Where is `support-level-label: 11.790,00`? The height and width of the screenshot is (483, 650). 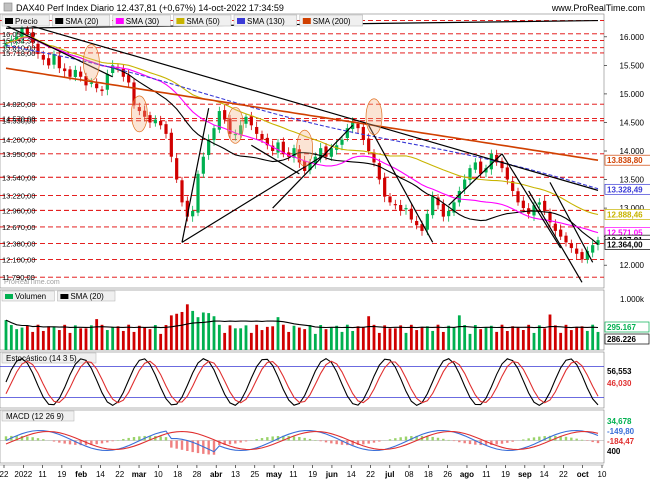 support-level-label: 11.790,00 is located at coordinates (18, 277).